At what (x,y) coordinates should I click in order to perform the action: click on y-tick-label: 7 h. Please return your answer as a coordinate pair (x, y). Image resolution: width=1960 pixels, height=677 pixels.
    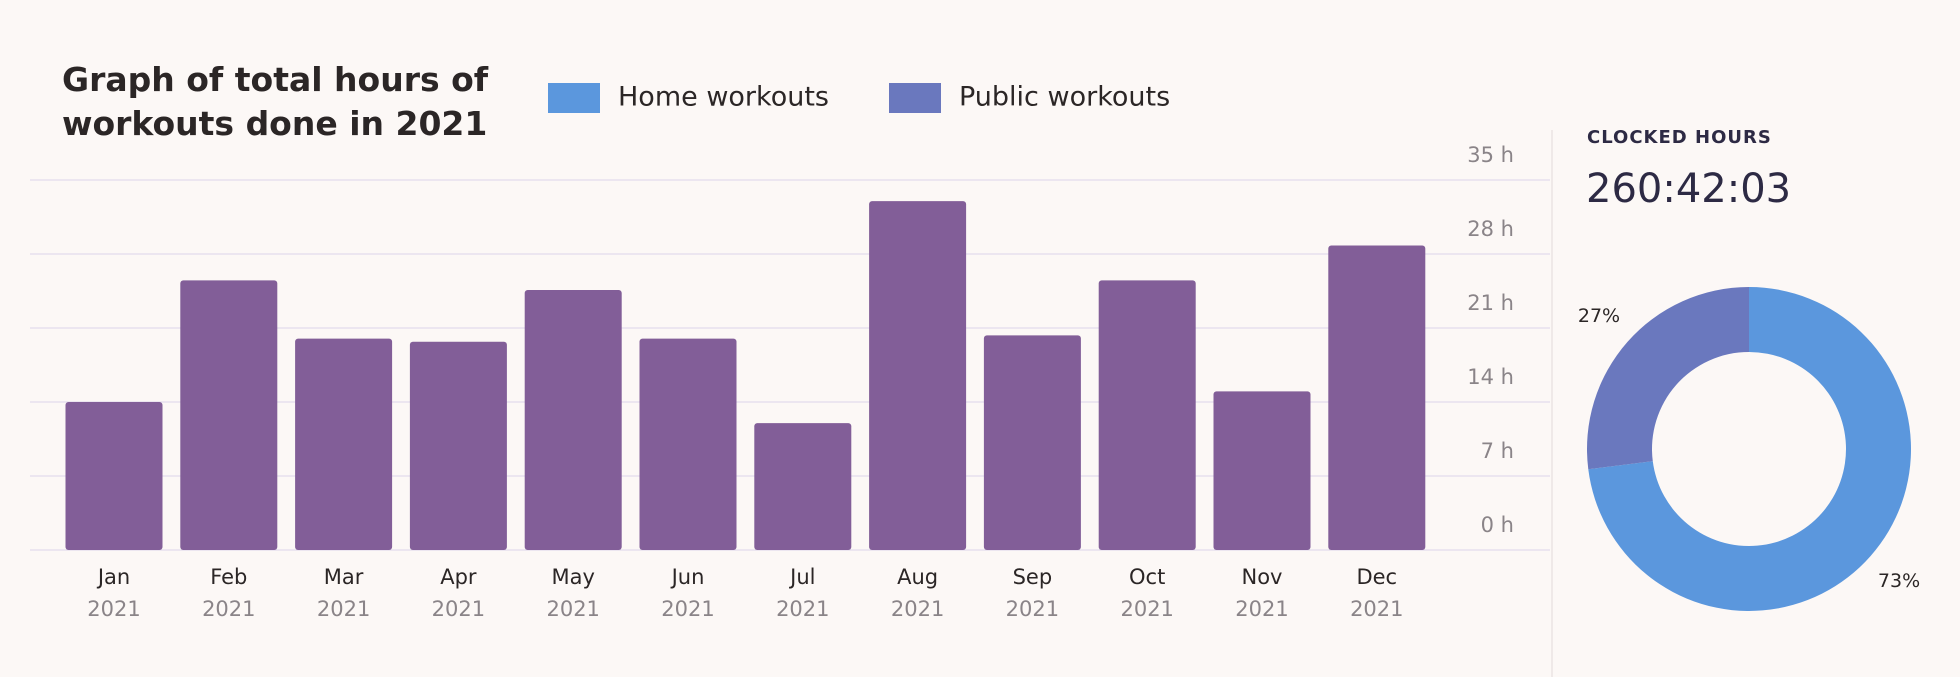
    Looking at the image, I should click on (1497, 451).